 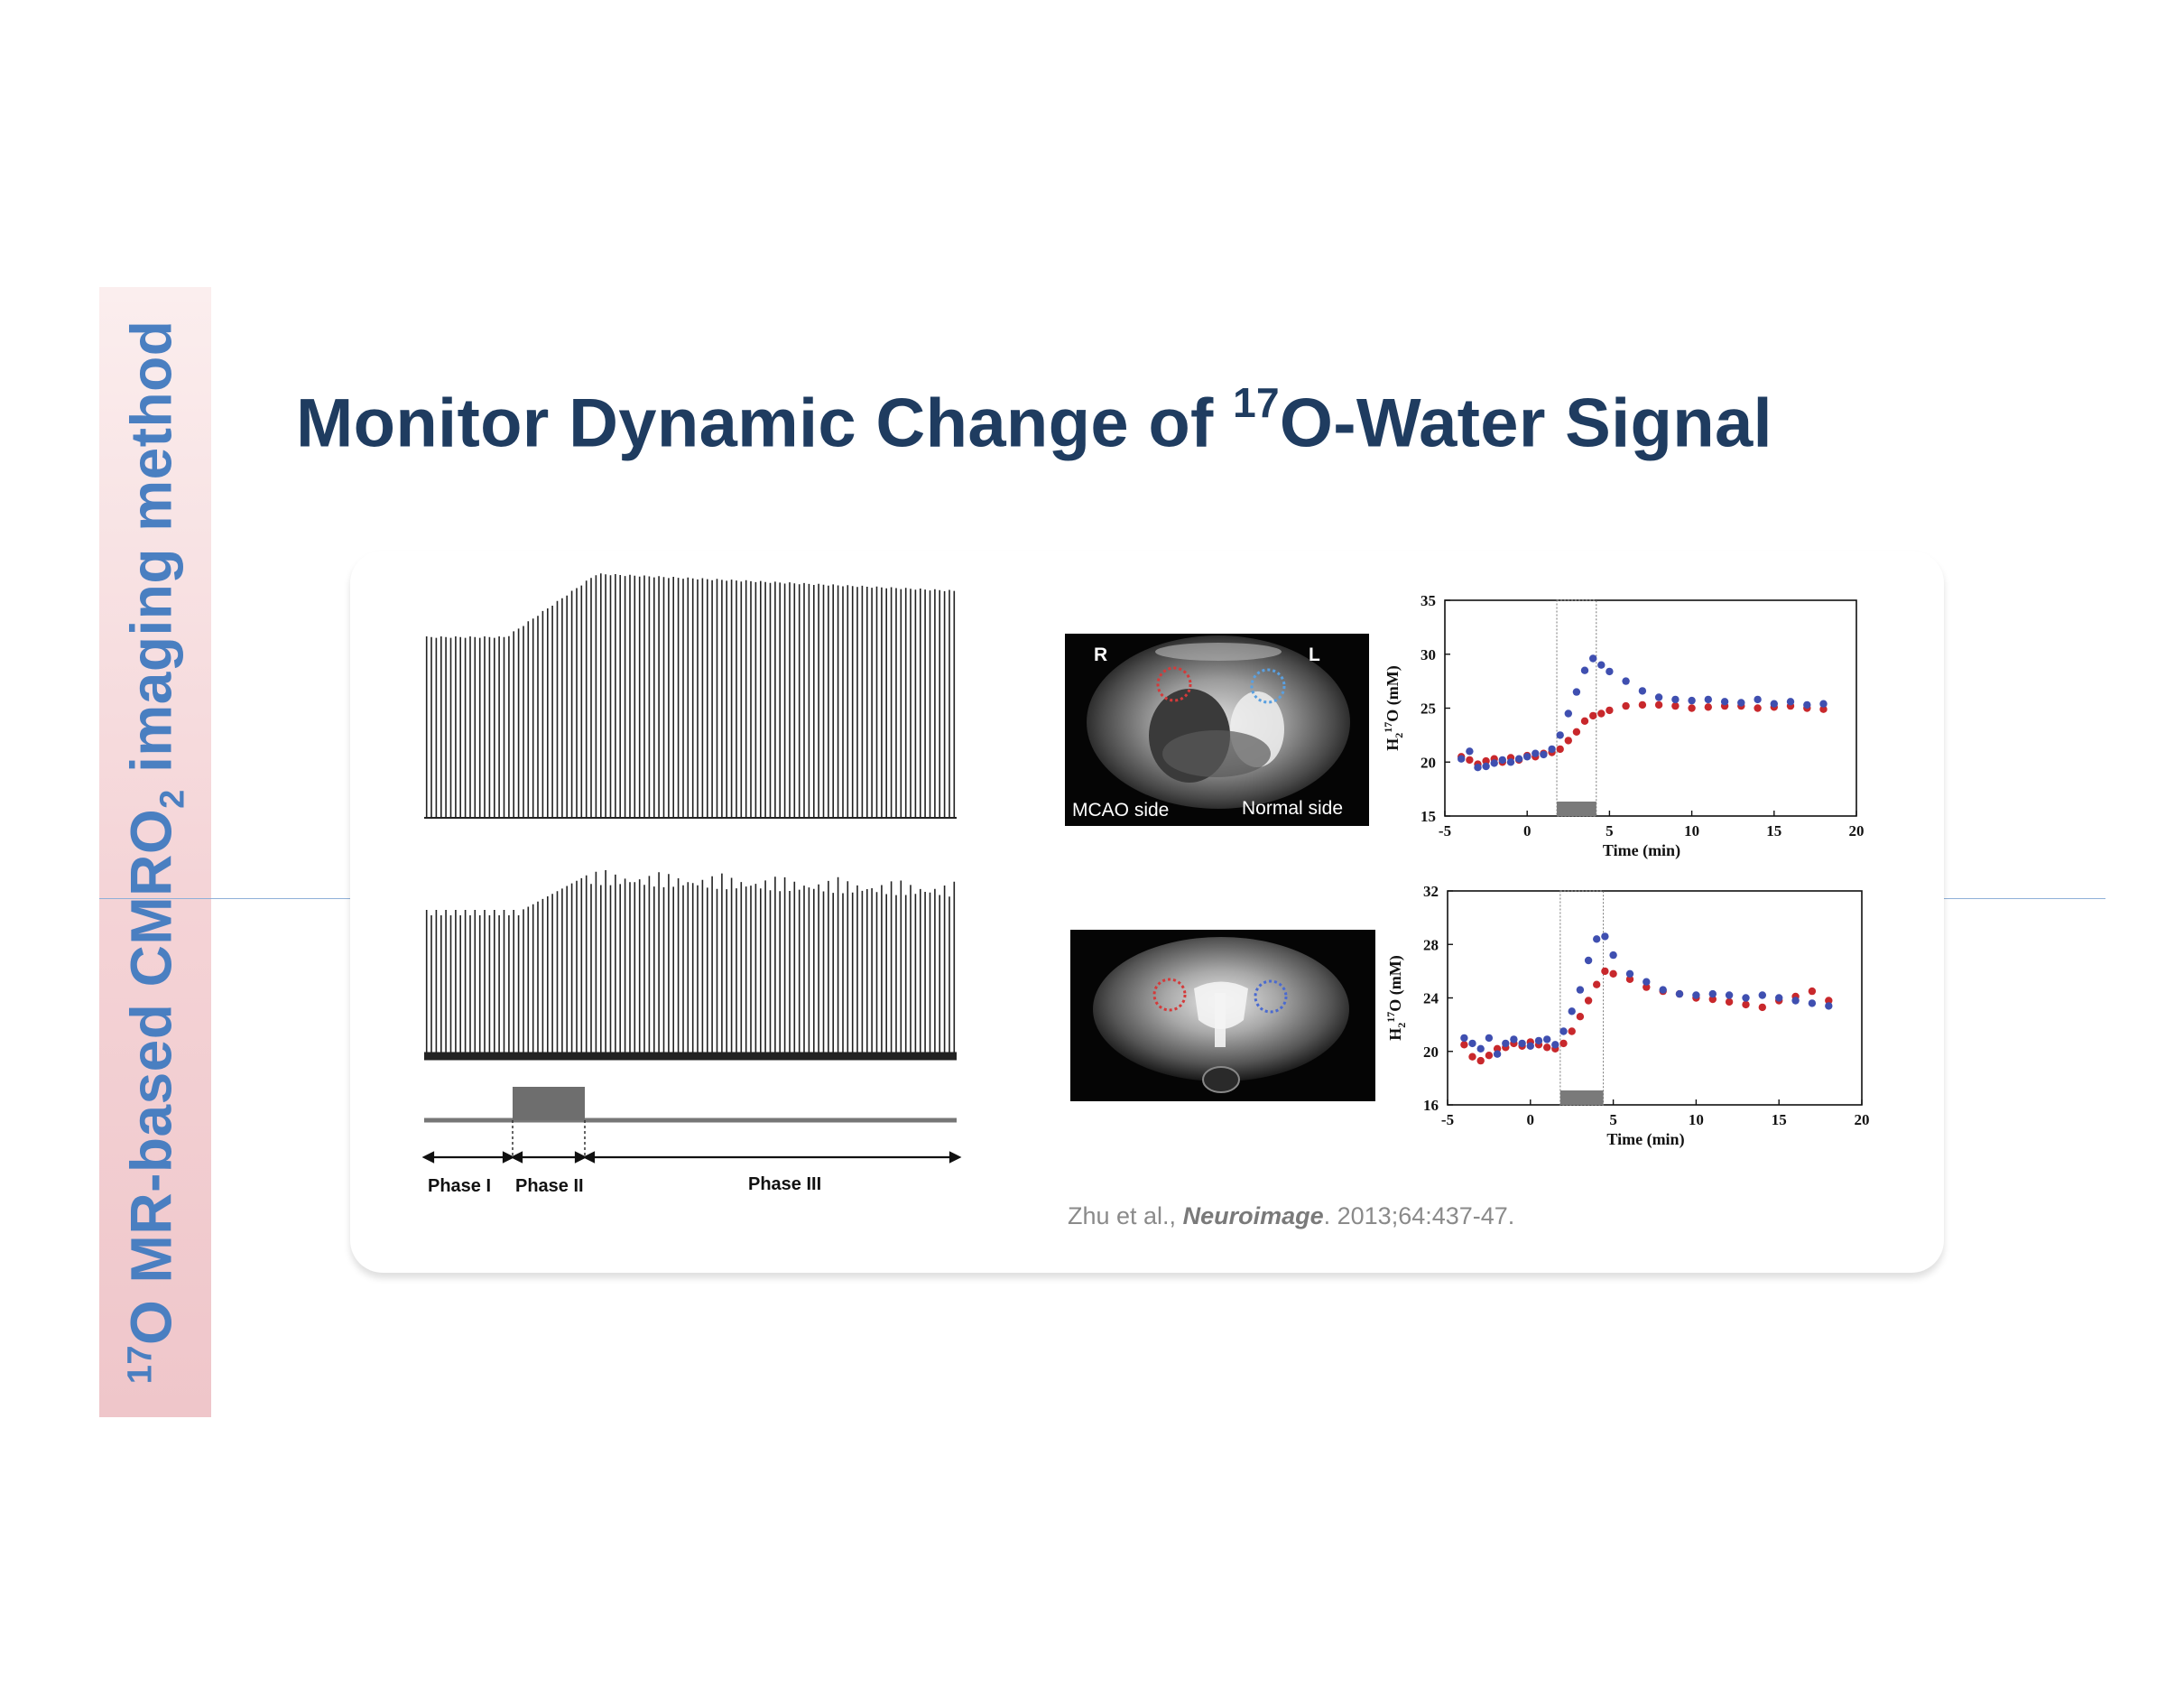 I want to click on roi-circle-mcao, so click(x=1174, y=684).